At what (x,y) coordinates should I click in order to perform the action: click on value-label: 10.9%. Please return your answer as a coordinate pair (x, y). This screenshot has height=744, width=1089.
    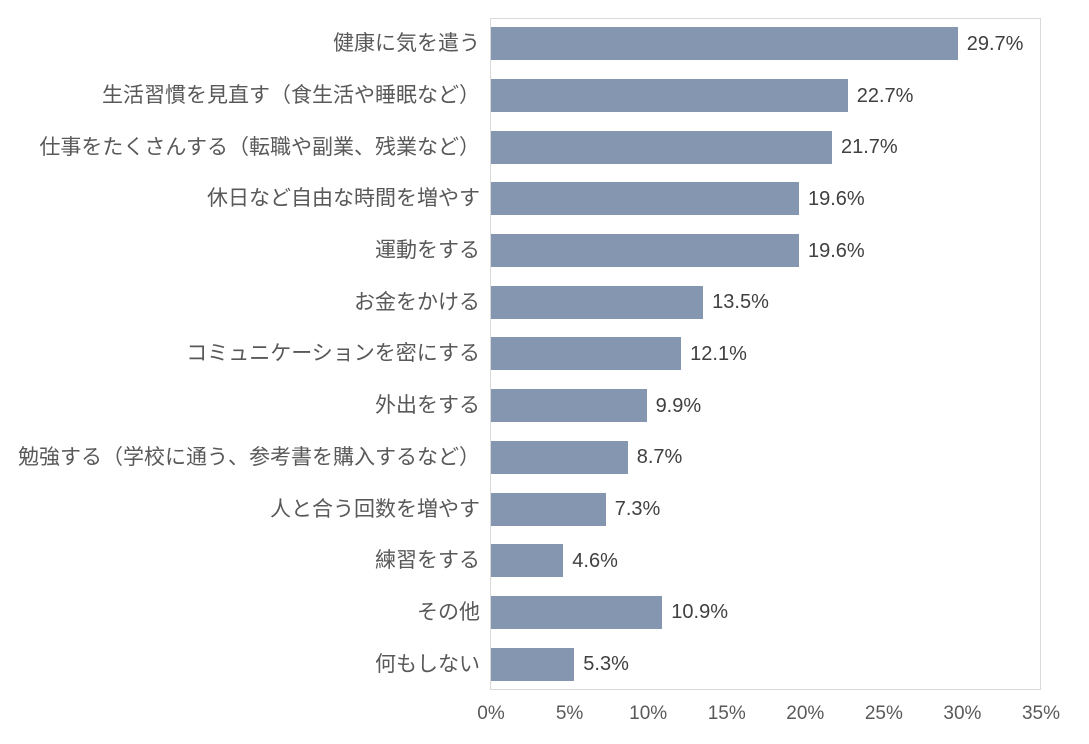
    Looking at the image, I should click on (699, 612).